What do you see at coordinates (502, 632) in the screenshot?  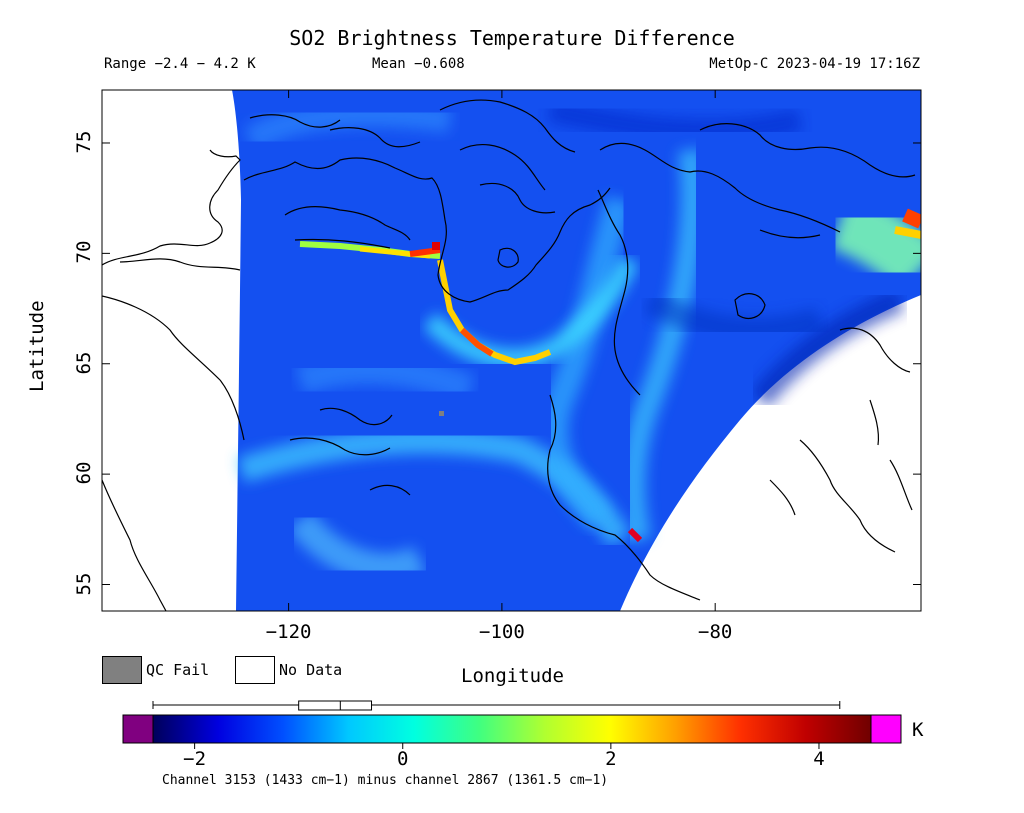 I see `x-tick-label: −100` at bounding box center [502, 632].